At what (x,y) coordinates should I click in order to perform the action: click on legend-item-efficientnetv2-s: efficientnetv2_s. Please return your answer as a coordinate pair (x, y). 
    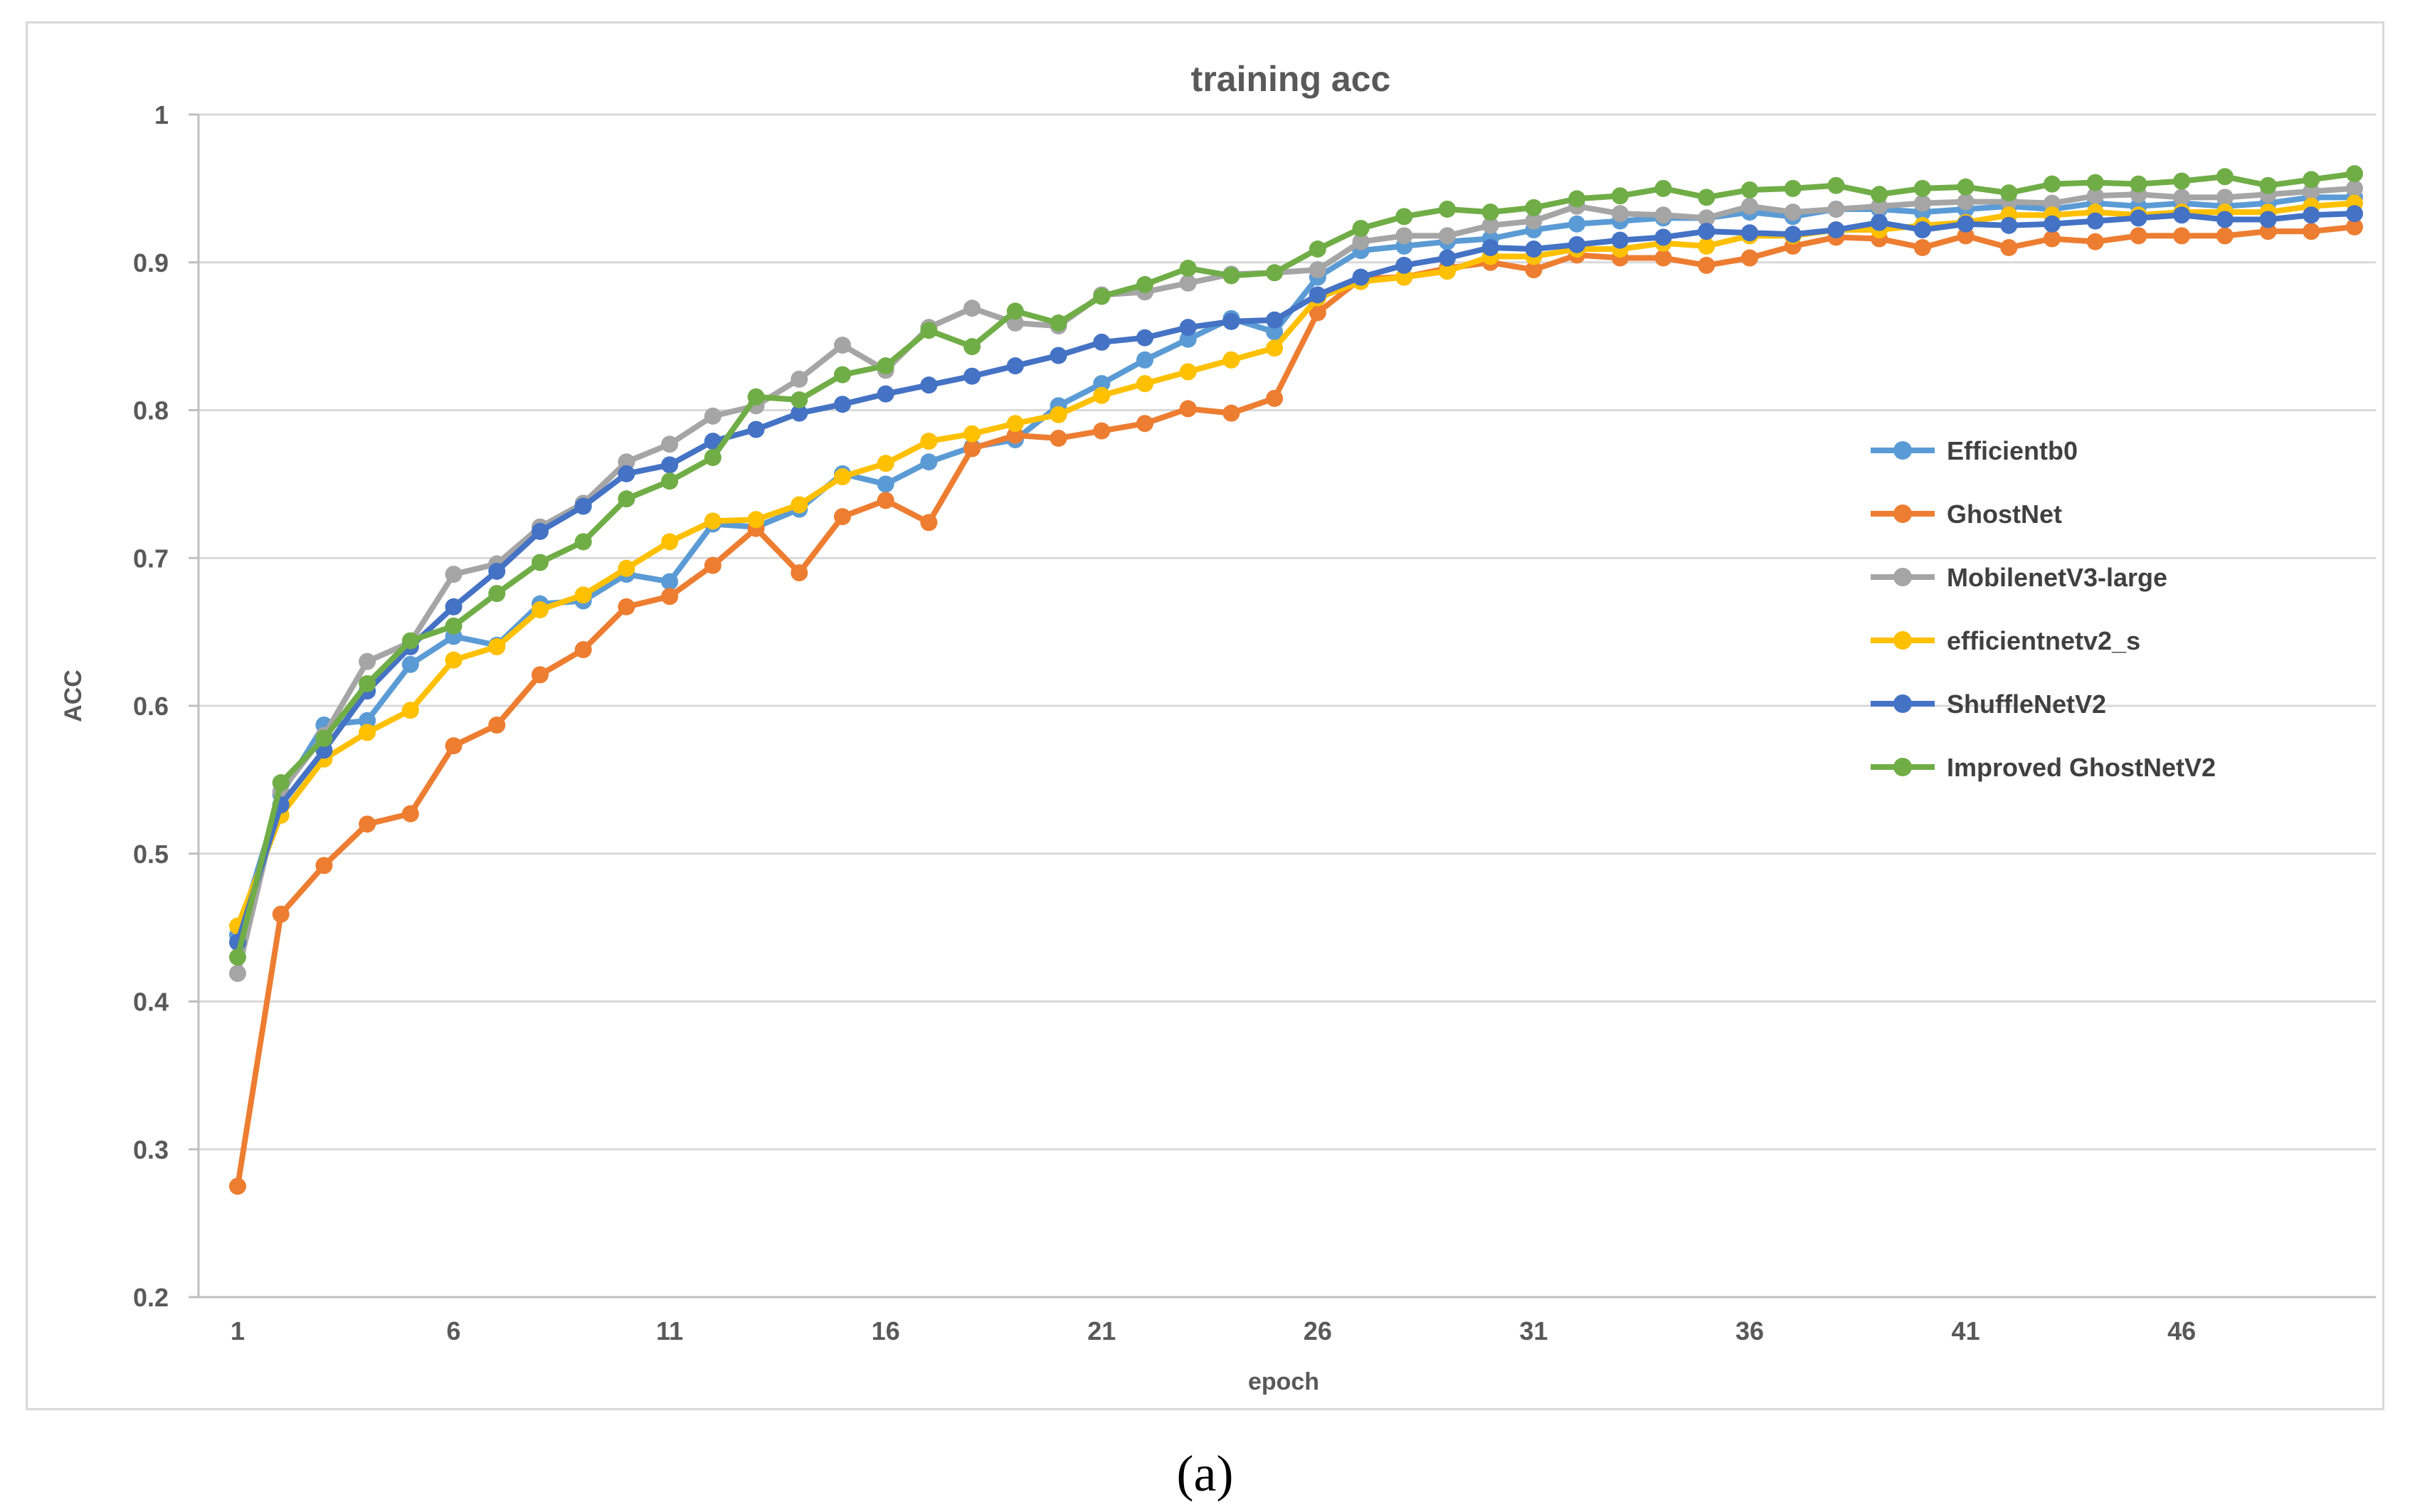
    Looking at the image, I should click on (2005, 640).